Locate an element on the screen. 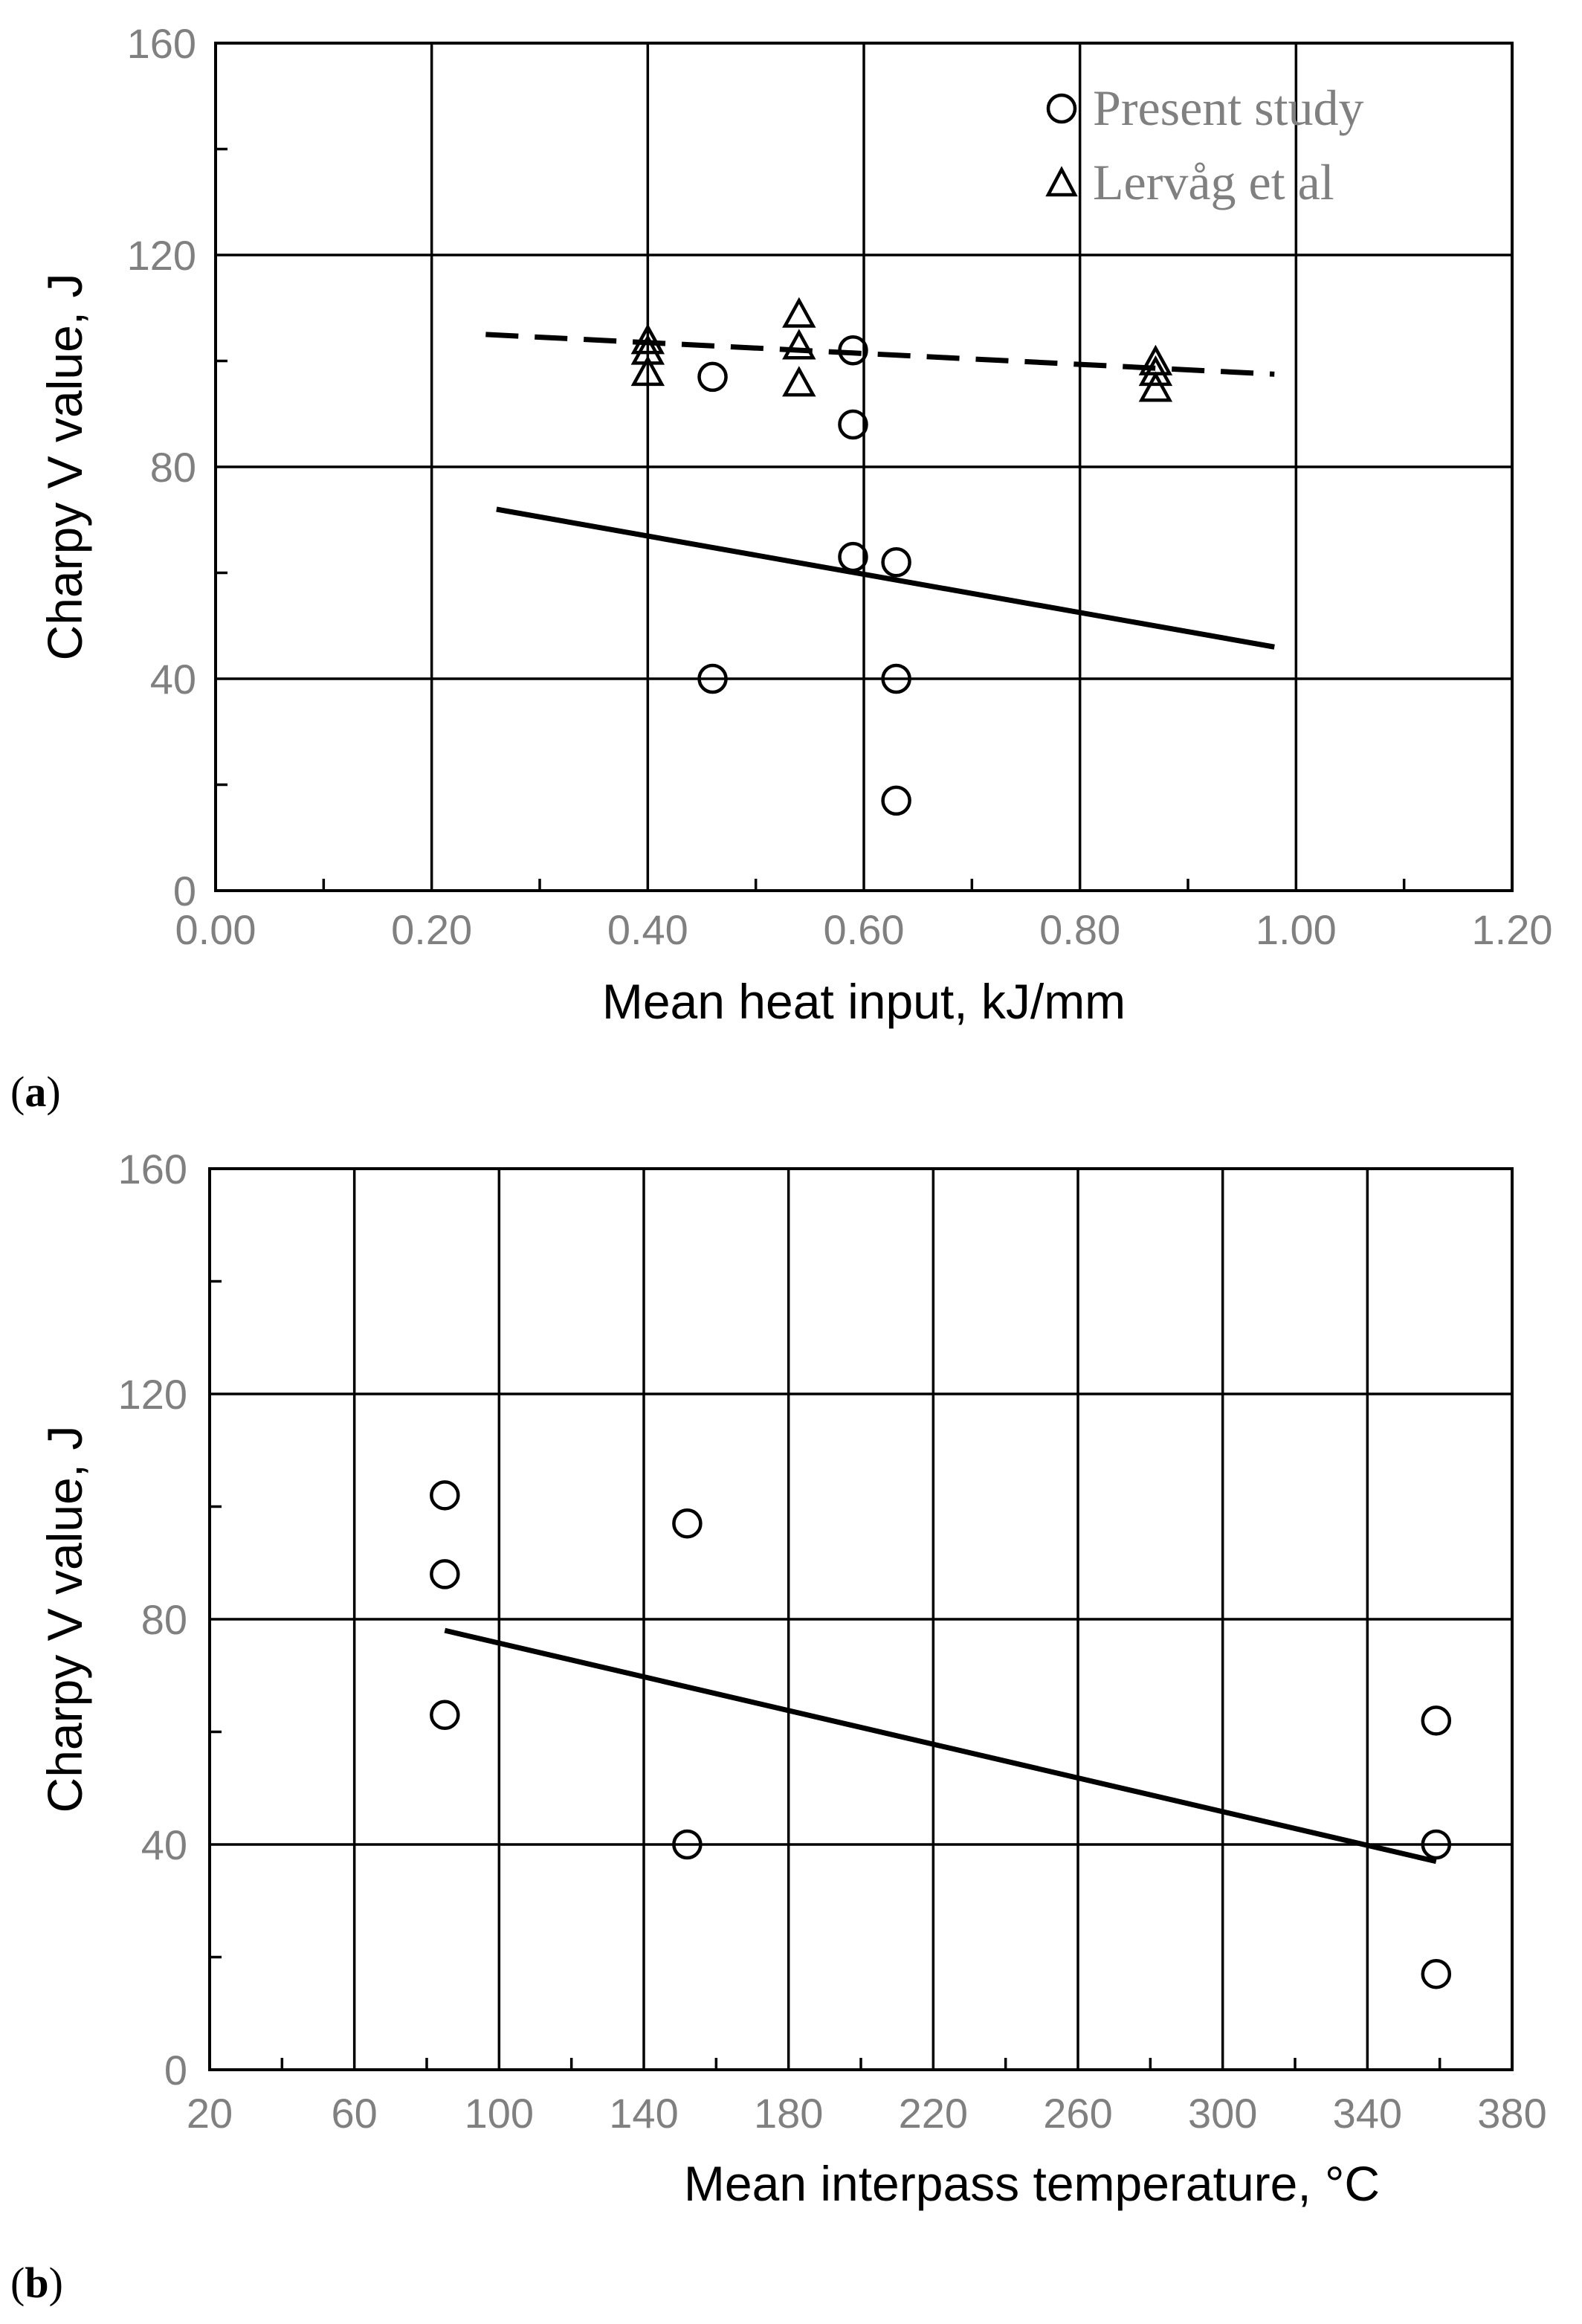 The width and height of the screenshot is (1582, 2324). legend-label-lervag: Lervåg et al is located at coordinates (1213, 182).